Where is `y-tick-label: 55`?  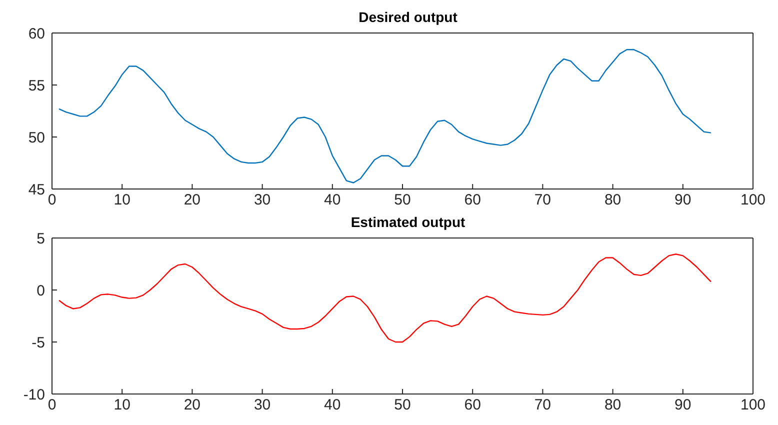
y-tick-label: 55 is located at coordinates (36, 85).